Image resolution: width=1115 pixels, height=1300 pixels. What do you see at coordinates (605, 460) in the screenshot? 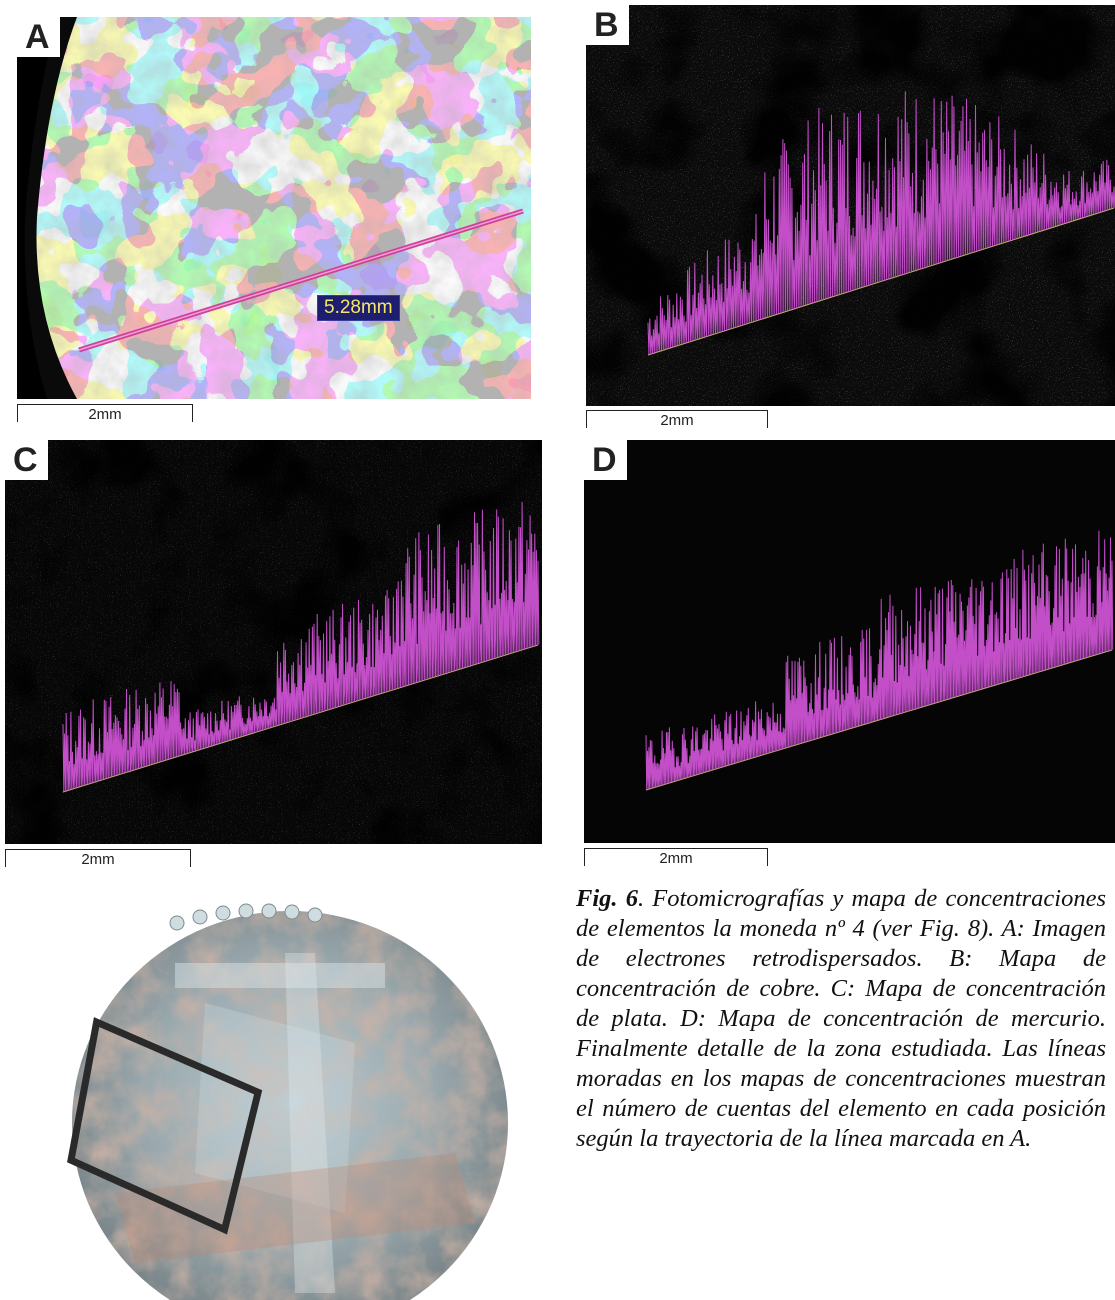
I see `panel-d-label: D` at bounding box center [605, 460].